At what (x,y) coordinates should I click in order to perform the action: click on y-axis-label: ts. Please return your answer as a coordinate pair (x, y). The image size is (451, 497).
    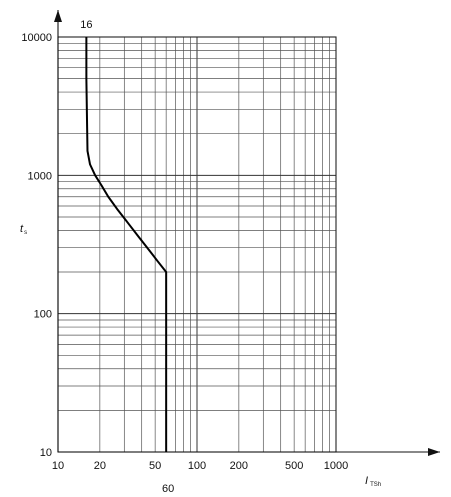
    Looking at the image, I should click on (23, 229).